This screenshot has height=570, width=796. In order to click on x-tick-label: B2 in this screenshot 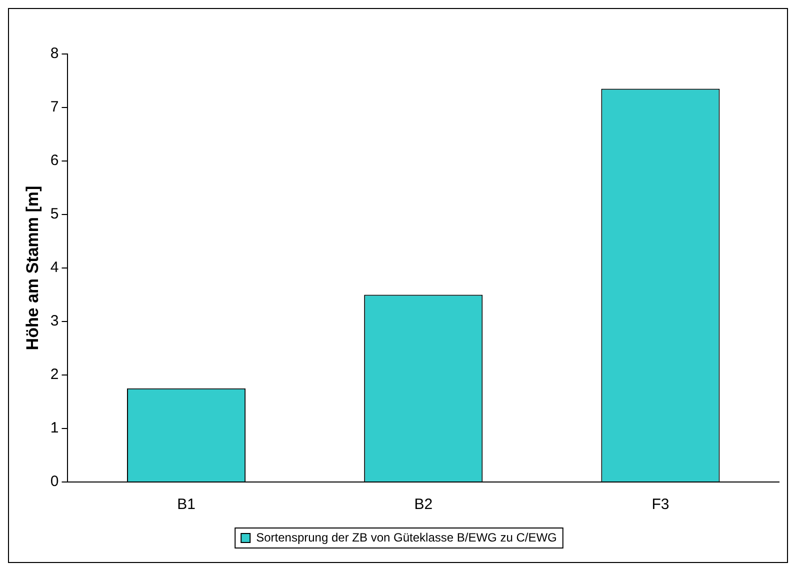, I will do `click(423, 505)`.